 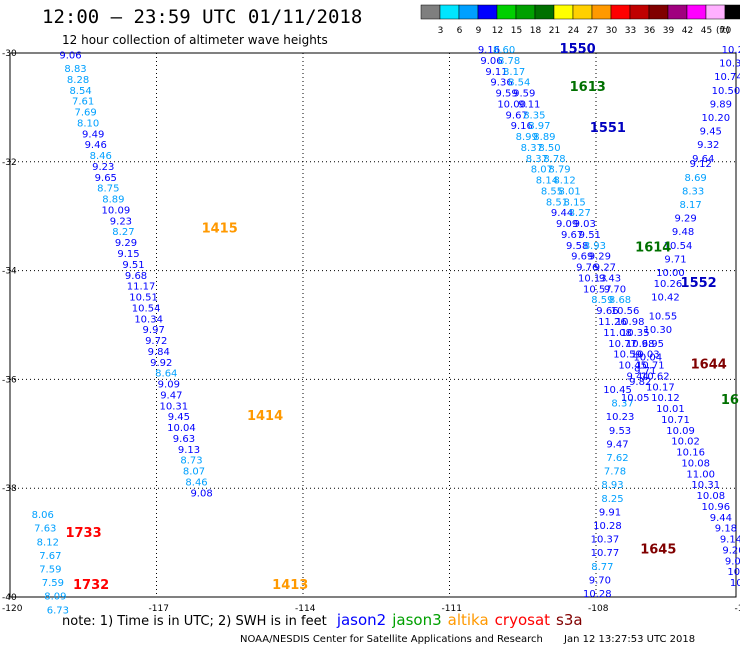 I want to click on wave-height-value: 9.03, so click(x=585, y=224).